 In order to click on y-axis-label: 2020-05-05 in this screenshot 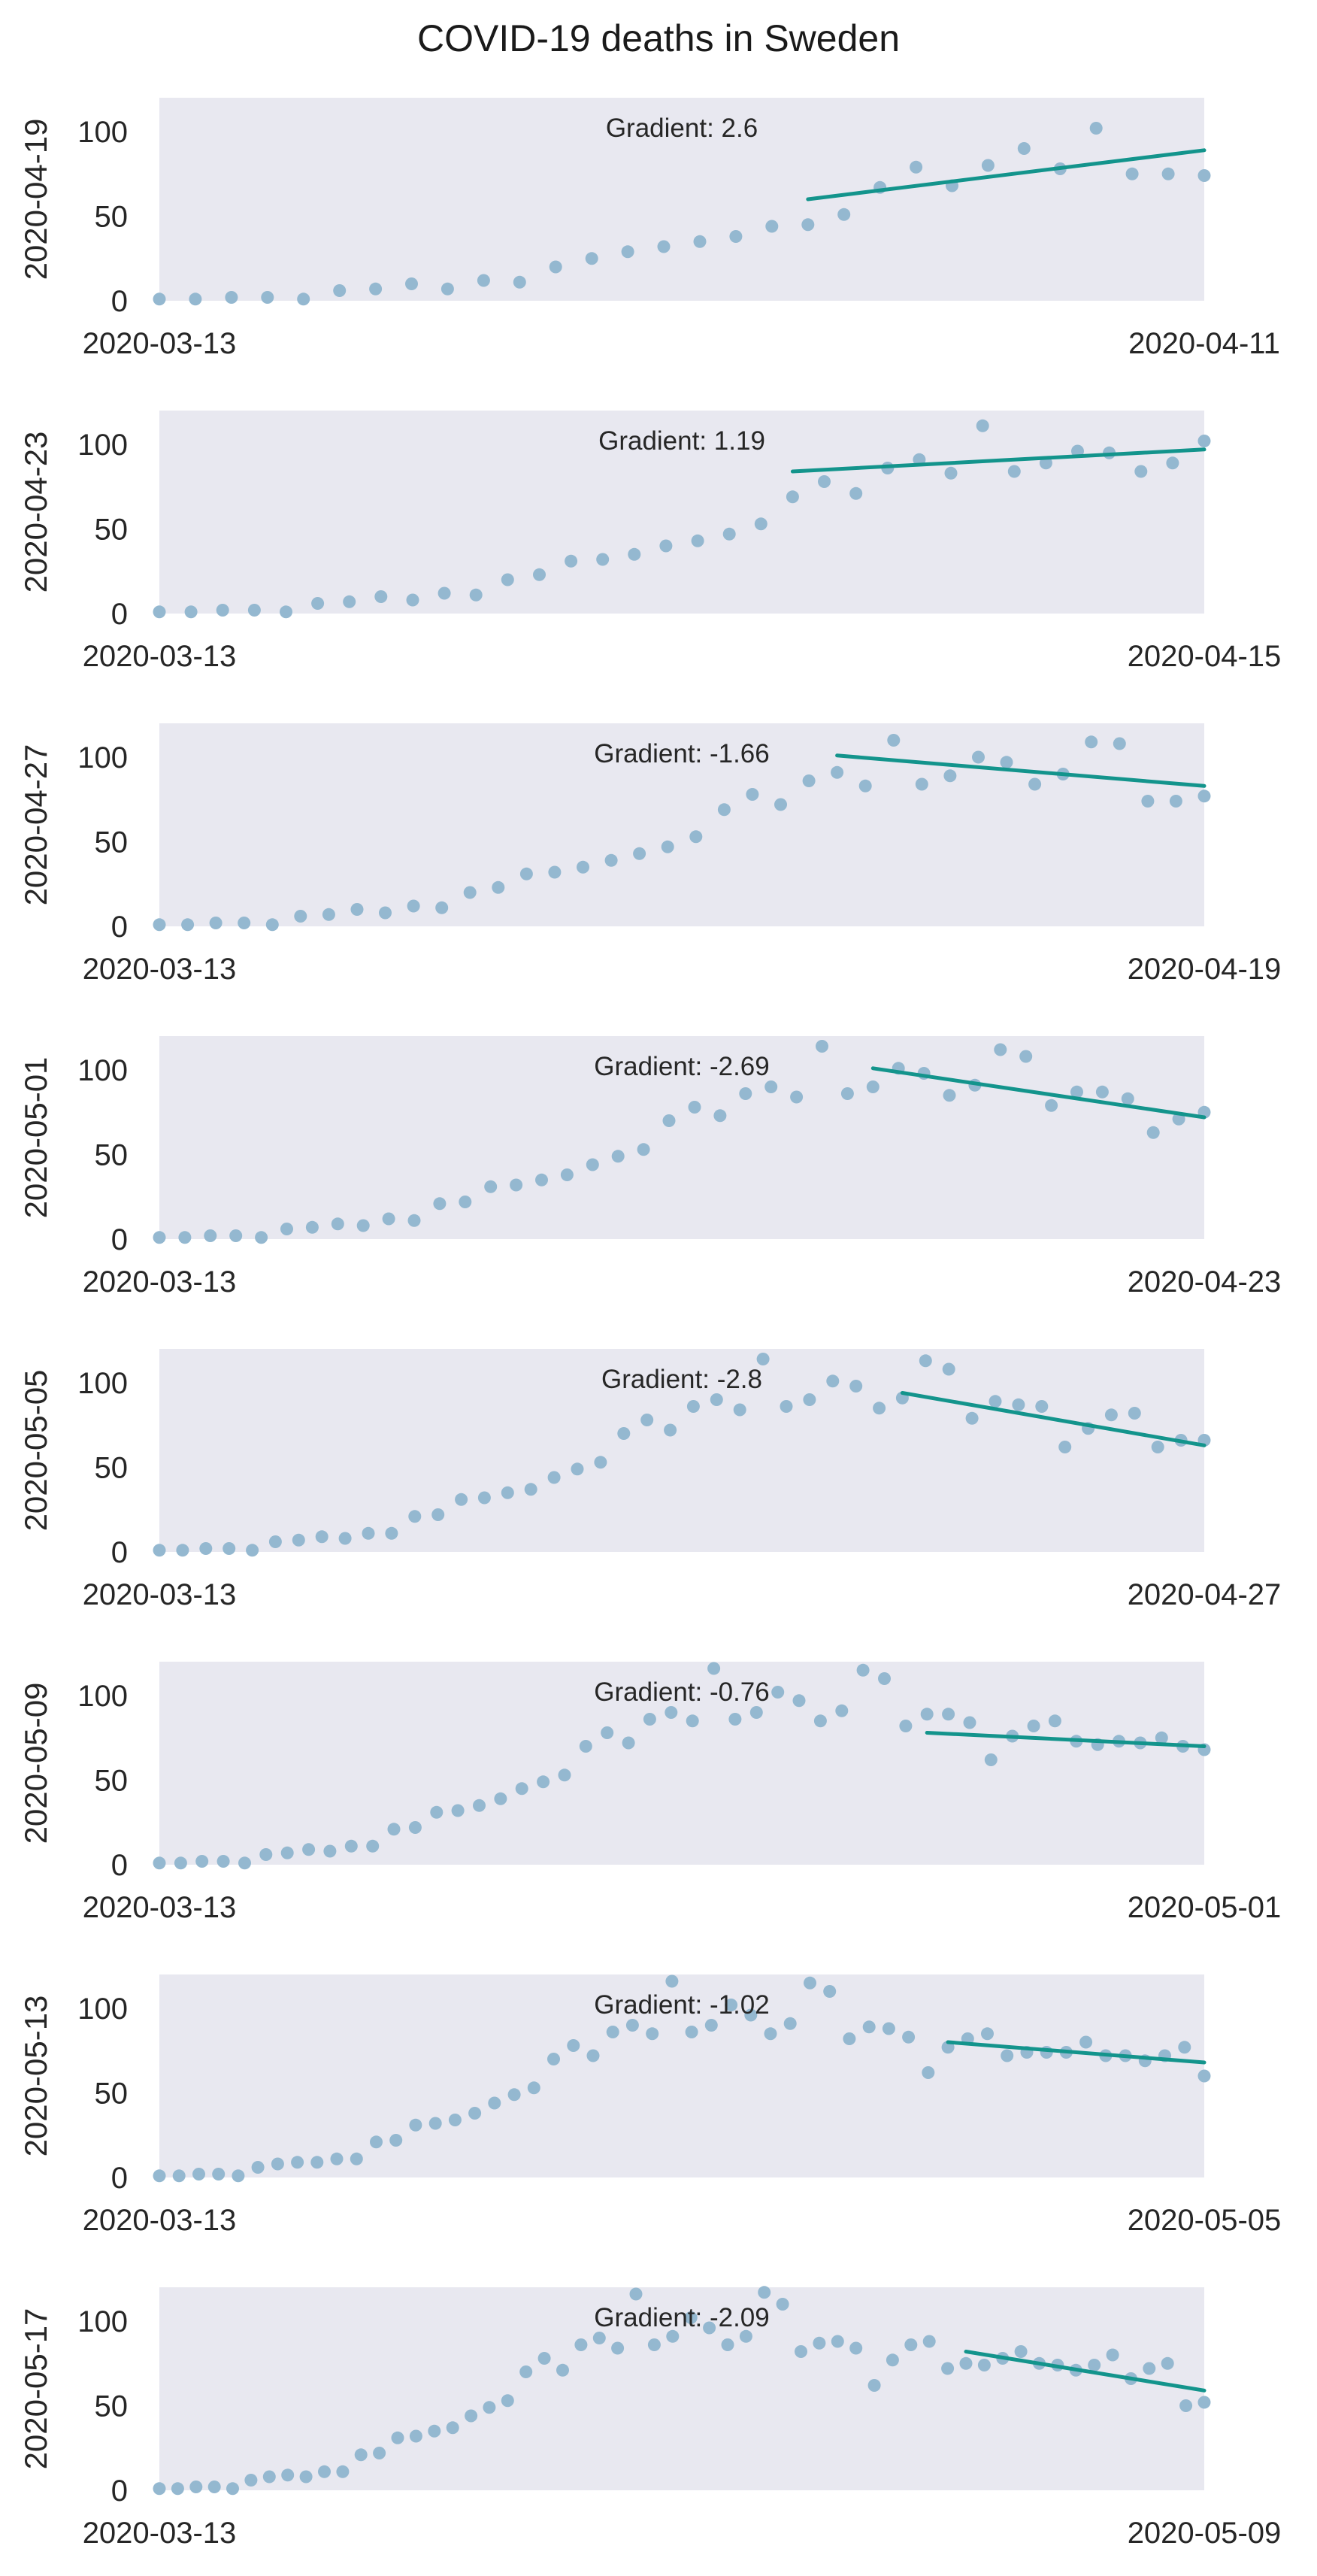, I will do `click(35, 1451)`.